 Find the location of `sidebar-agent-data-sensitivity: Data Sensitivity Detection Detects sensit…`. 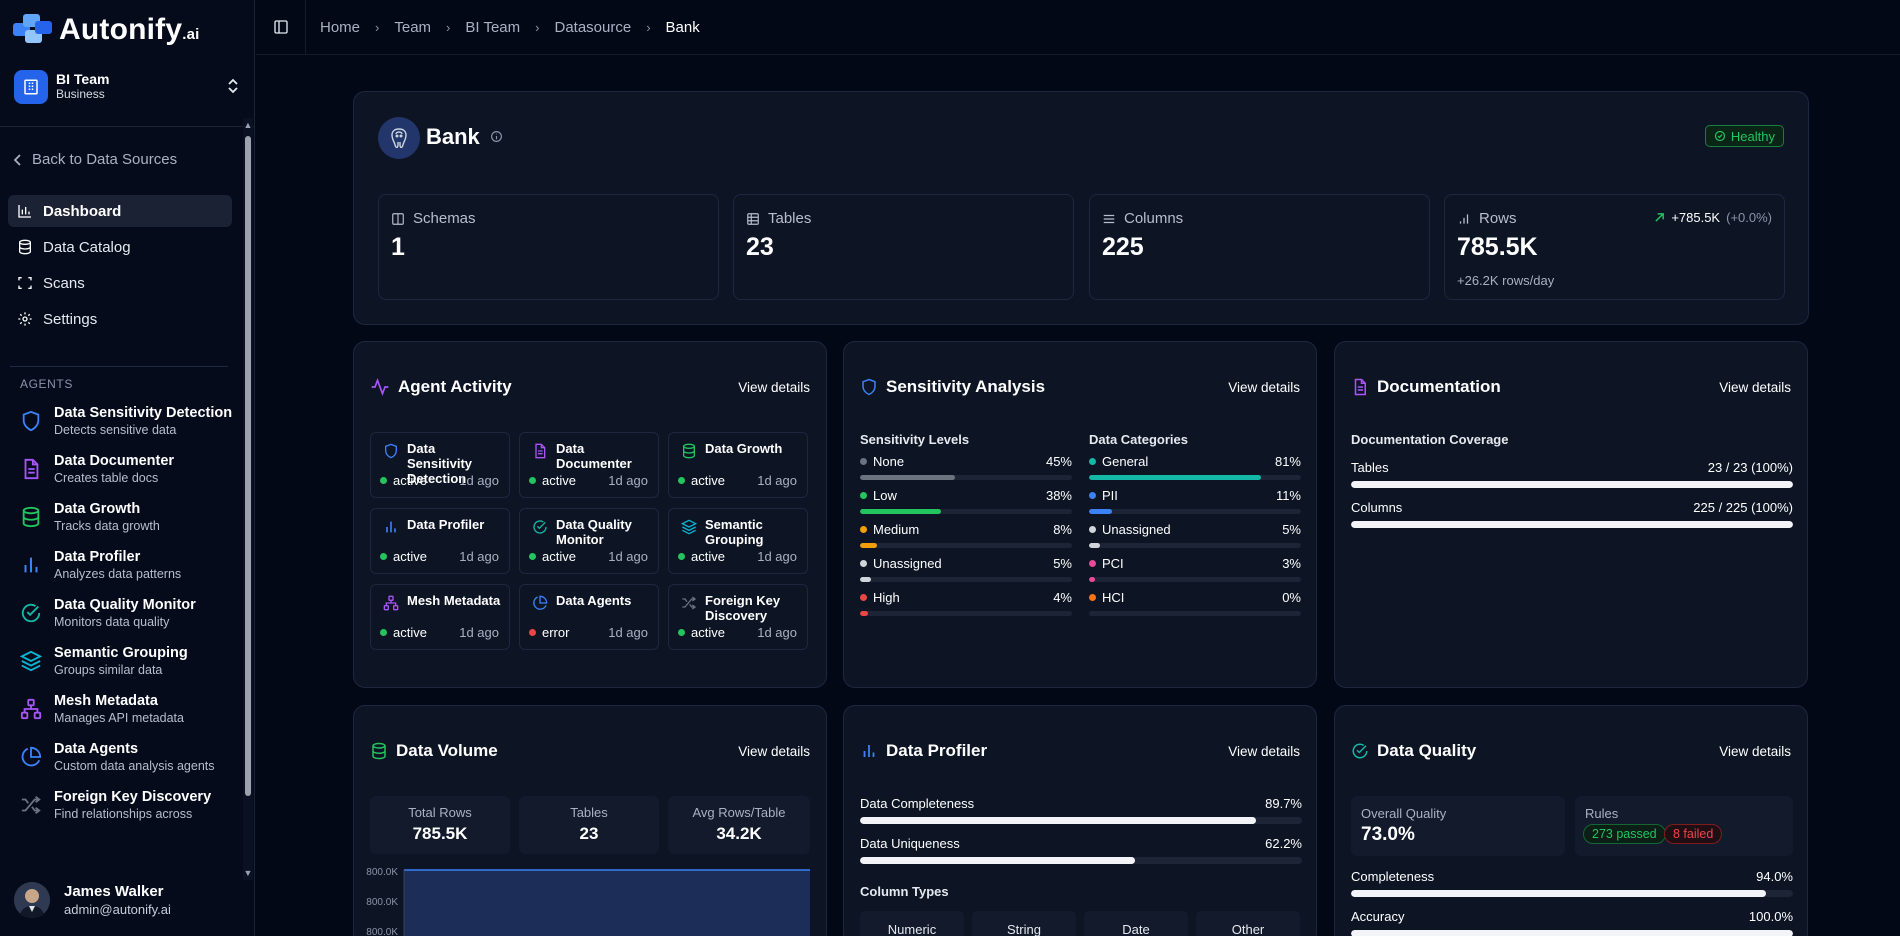

sidebar-agent-data-sensitivity: Data Sensitivity Detection Detects sensit… is located at coordinates (128, 421).